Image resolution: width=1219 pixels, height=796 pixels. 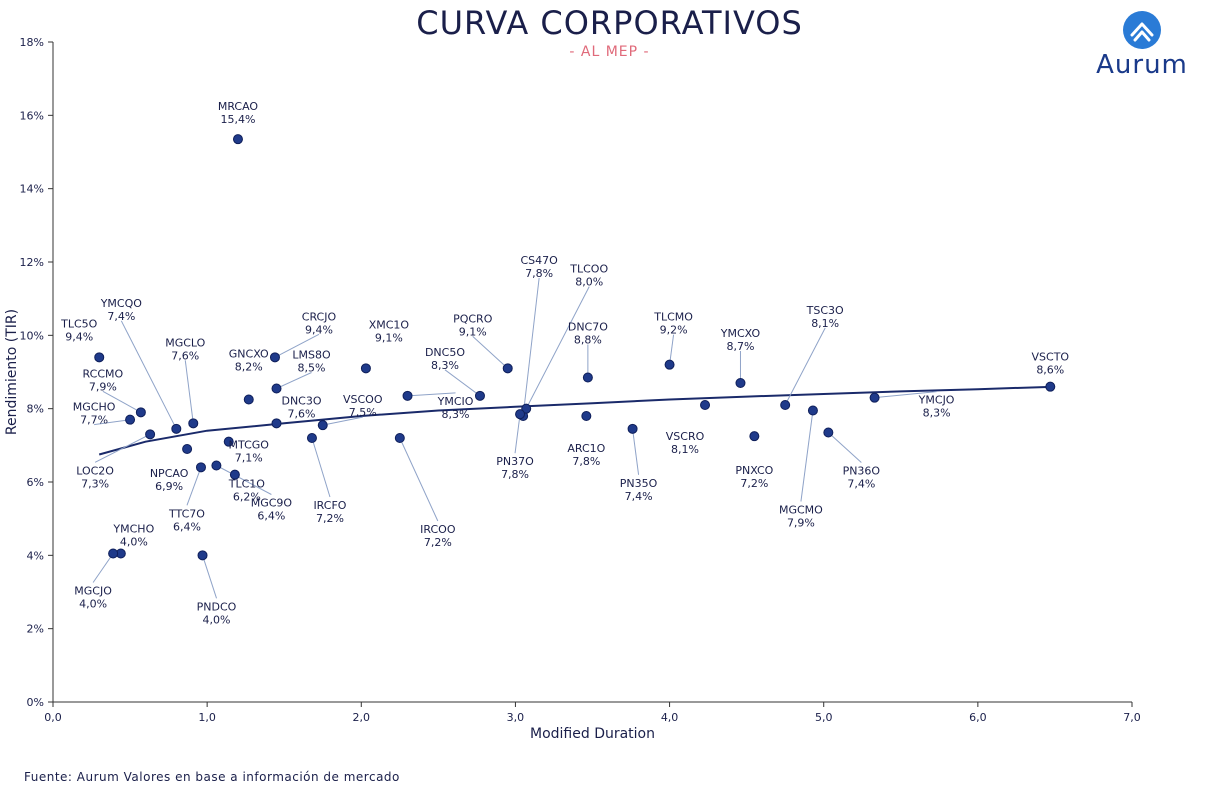 I want to click on point-name-label: TLCOO, so click(x=588, y=269).